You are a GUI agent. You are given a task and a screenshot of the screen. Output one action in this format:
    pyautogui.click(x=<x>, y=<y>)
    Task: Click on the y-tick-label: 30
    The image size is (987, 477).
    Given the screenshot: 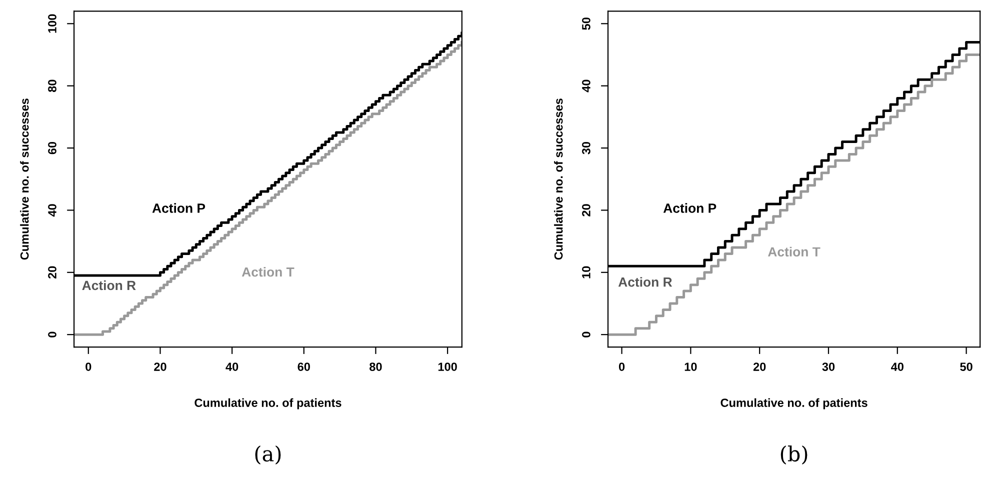 What is the action you would take?
    pyautogui.click(x=586, y=148)
    